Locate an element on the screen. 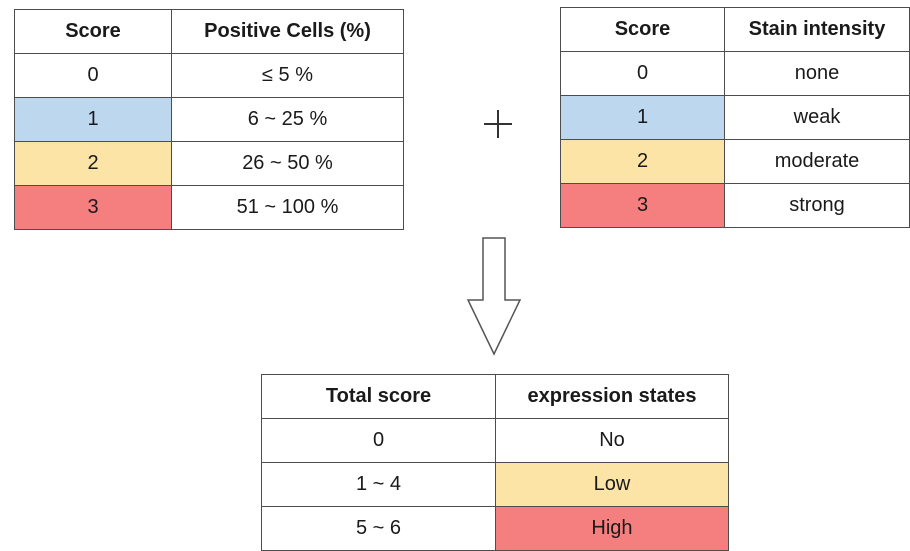 The height and width of the screenshot is (551, 910). table-header-row: Score Stain intensity is located at coordinates (735, 29).